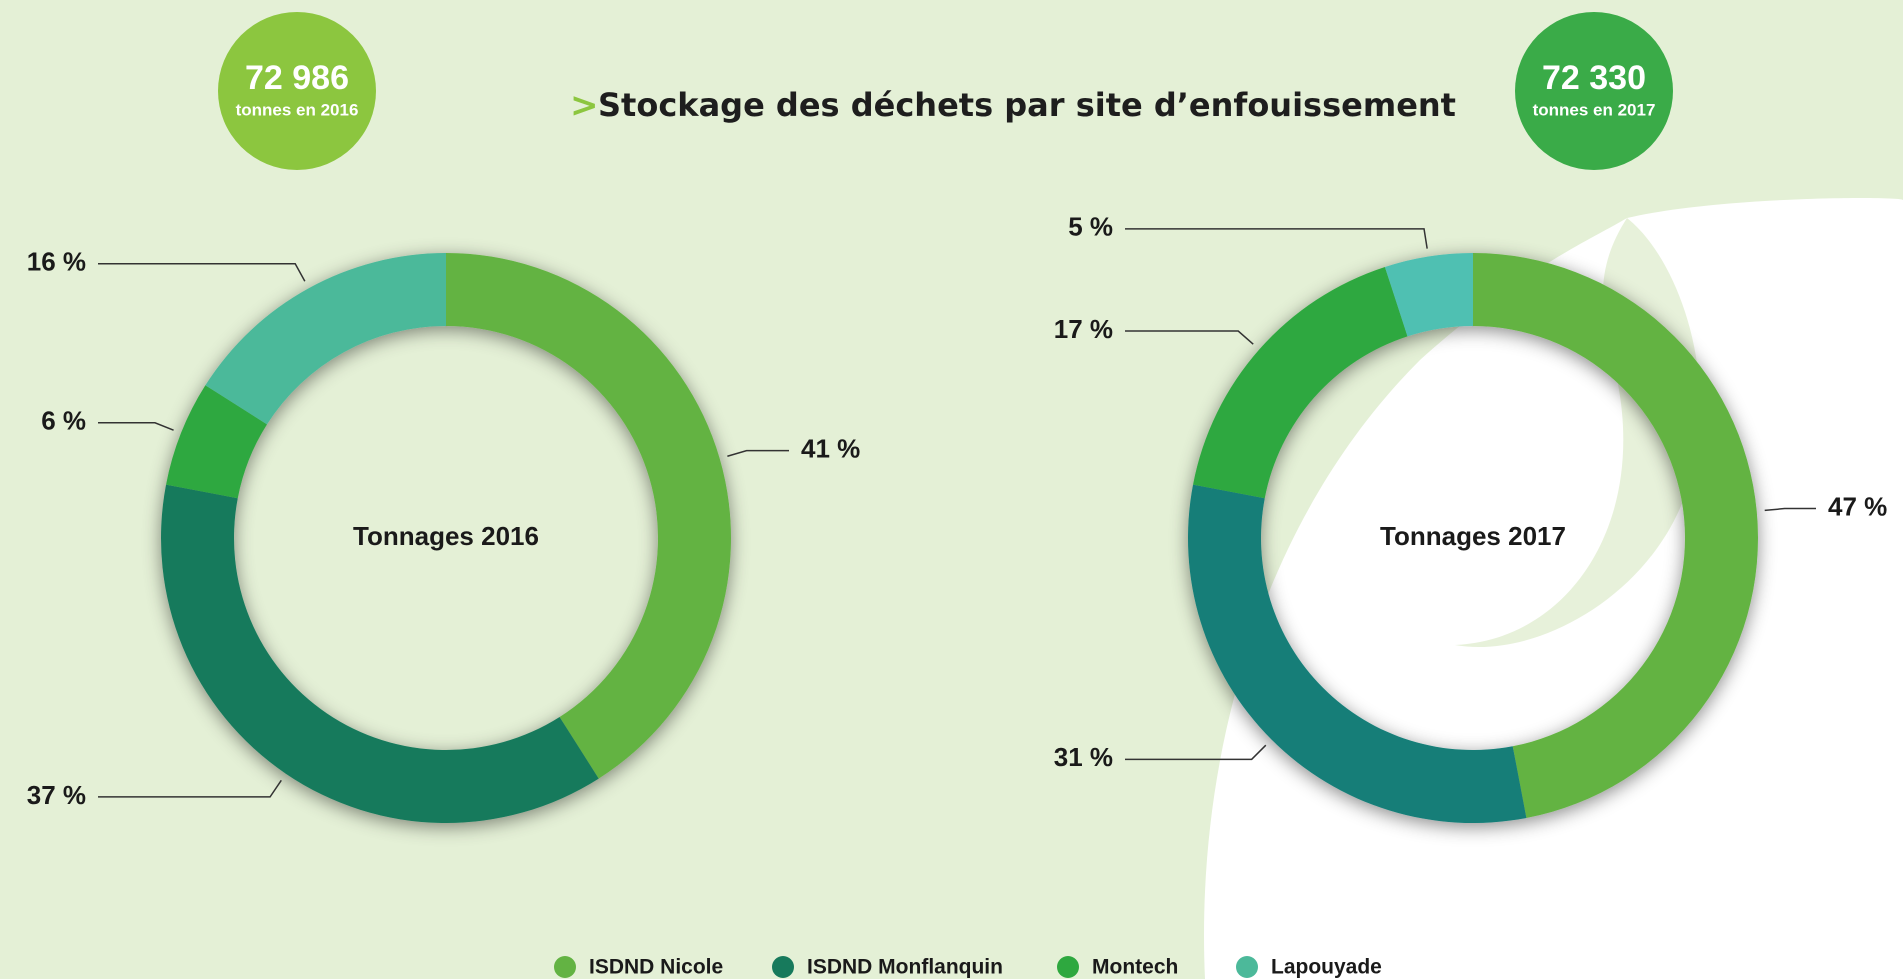 The width and height of the screenshot is (1903, 979). I want to click on value-label: 6 %, so click(63, 421).